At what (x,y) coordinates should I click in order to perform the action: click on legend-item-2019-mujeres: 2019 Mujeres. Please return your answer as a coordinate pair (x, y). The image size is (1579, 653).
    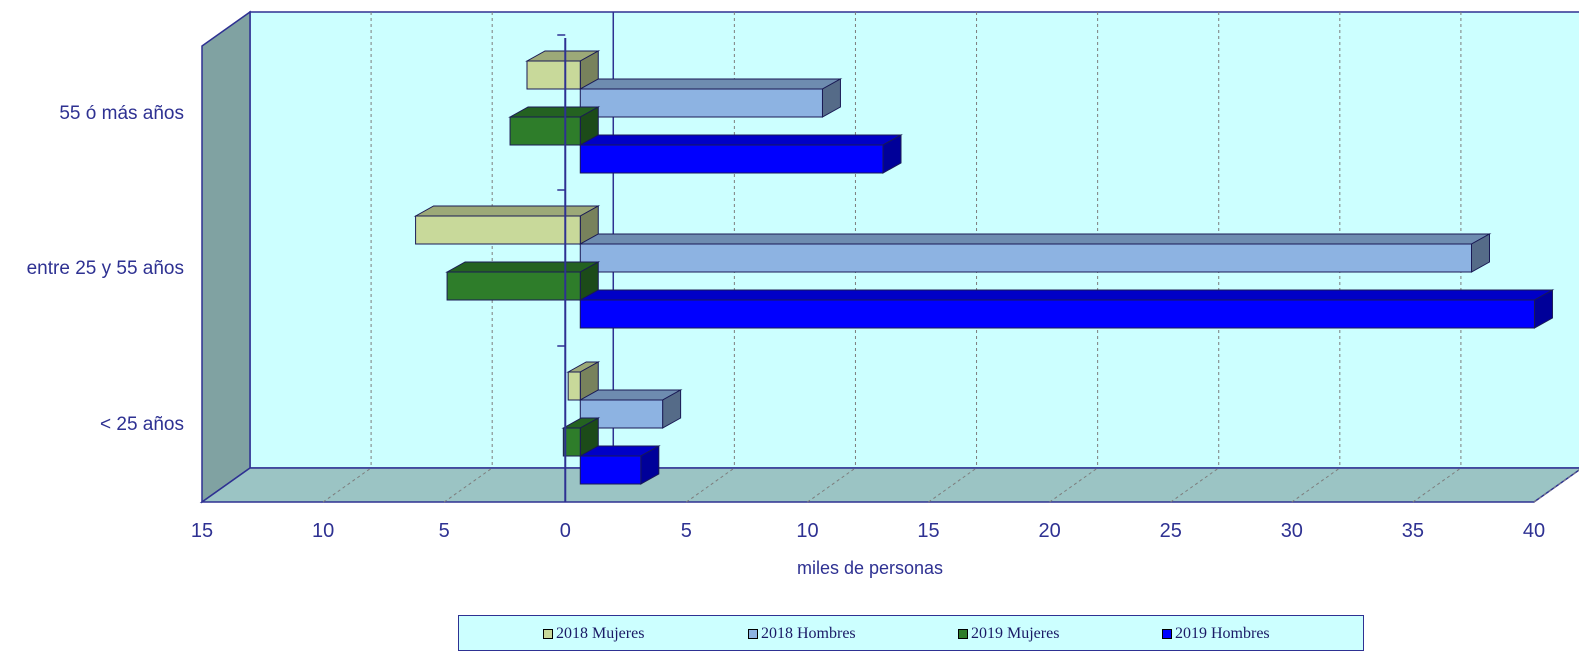
    Looking at the image, I should click on (1008, 634).